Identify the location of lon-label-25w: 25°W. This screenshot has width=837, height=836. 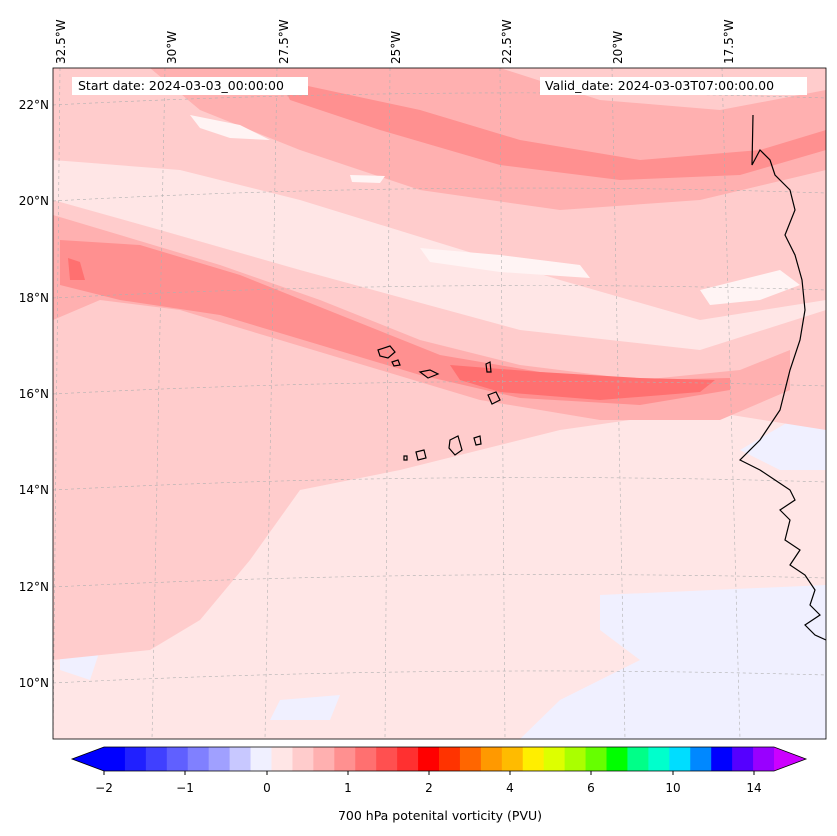
(396, 47).